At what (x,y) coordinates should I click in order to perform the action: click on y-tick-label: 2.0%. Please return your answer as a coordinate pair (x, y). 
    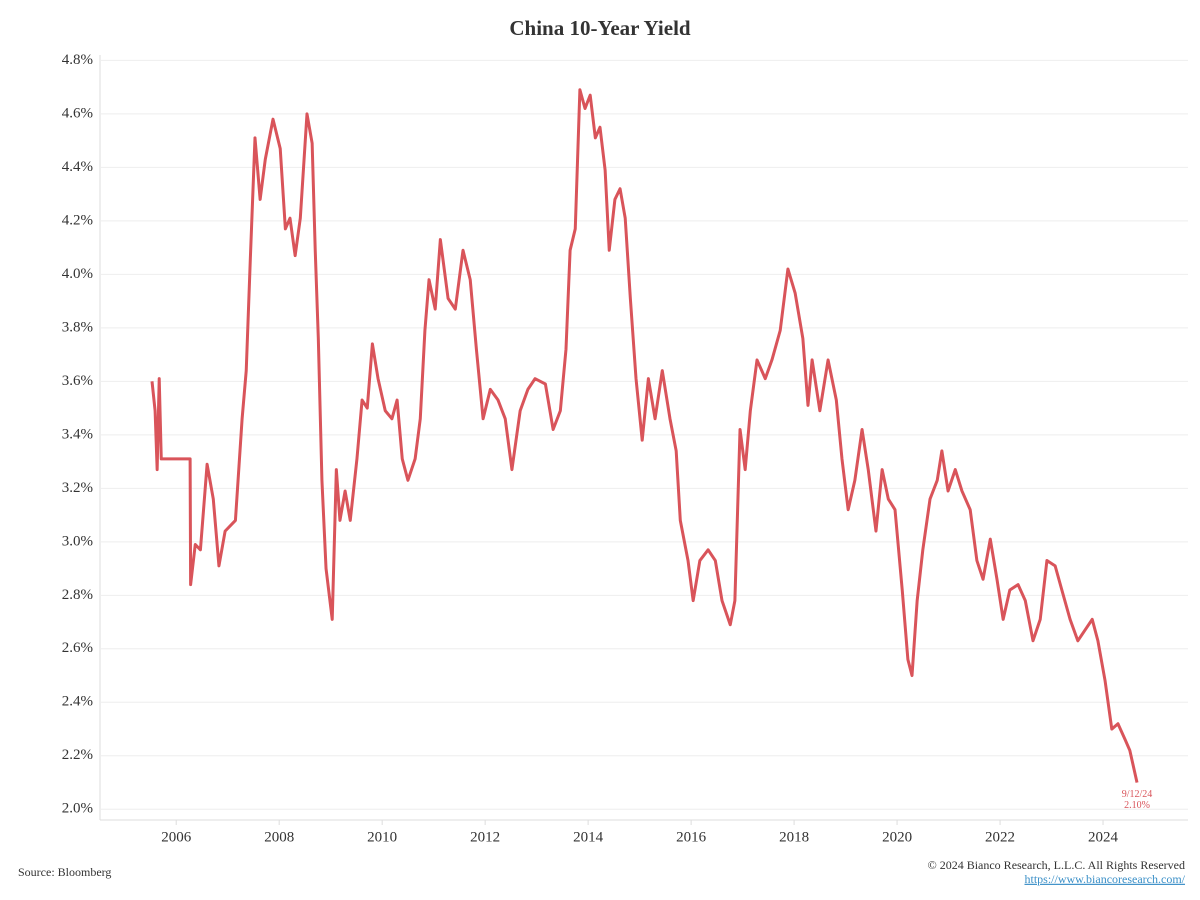
    Looking at the image, I should click on (77, 809).